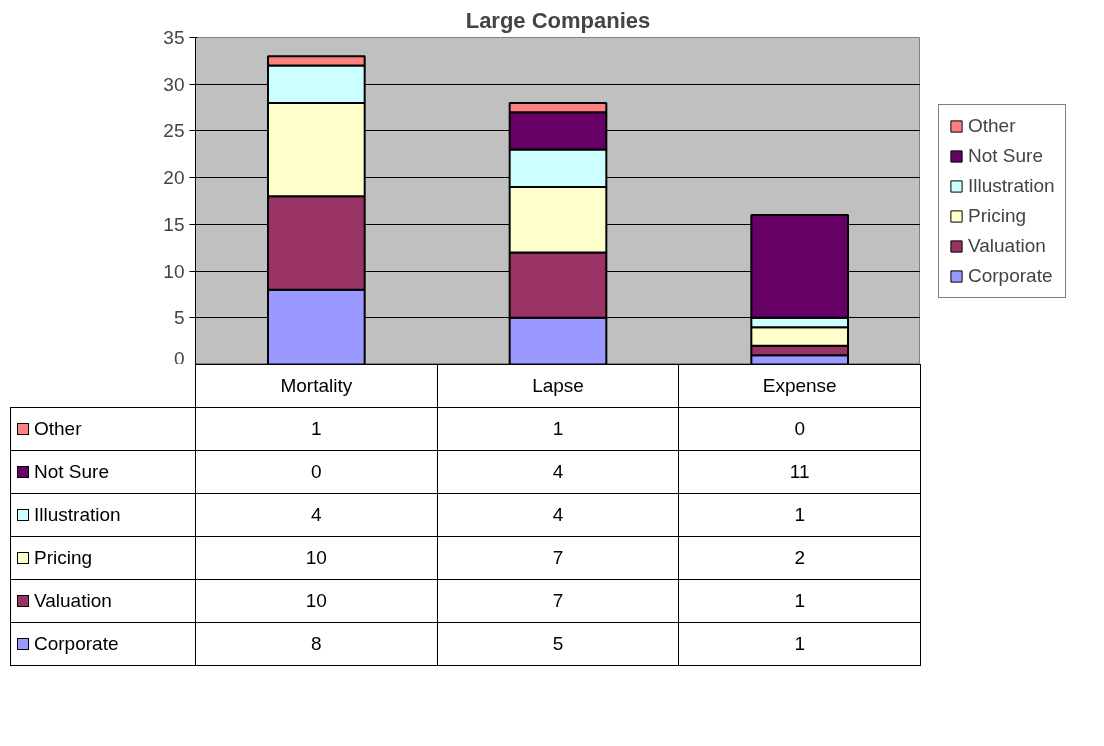  Describe the element at coordinates (174, 178) in the screenshot. I see `y-tick-label: 20` at that location.